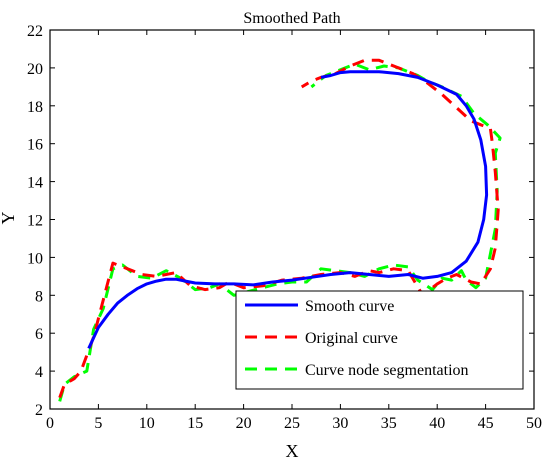 The image size is (550, 466). Describe the element at coordinates (50, 423) in the screenshot. I see `x-tick-label: 0` at that location.